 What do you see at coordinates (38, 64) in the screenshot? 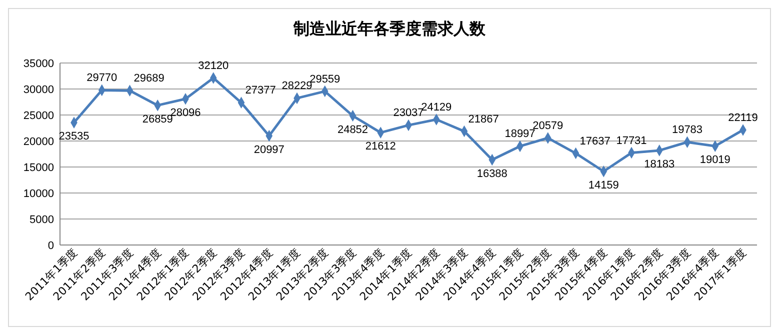
I see `y-tick-label: 35000` at bounding box center [38, 64].